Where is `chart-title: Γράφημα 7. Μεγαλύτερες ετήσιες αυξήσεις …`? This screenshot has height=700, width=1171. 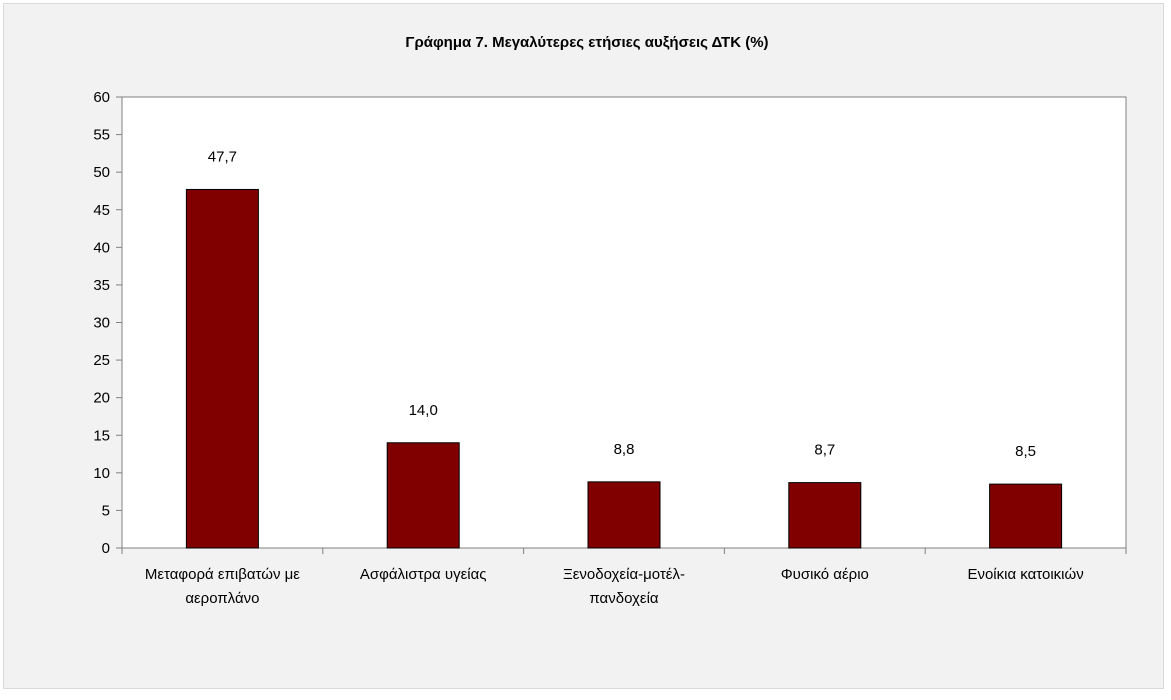
chart-title: Γράφημα 7. Μεγαλύτερες ετήσιες αυξήσεις … is located at coordinates (586, 42).